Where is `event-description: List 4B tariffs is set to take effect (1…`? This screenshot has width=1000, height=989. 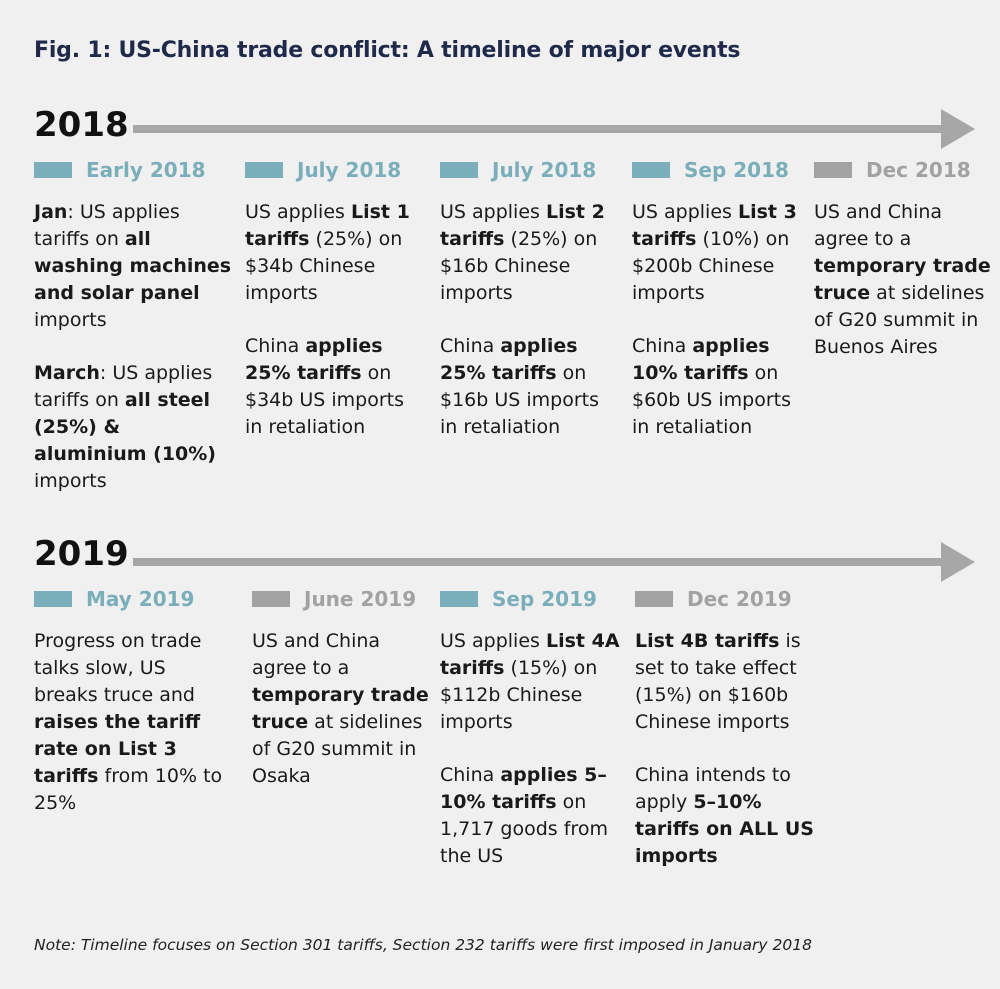 event-description: List 4B tariffs is set to take effect (1… is located at coordinates (727, 749).